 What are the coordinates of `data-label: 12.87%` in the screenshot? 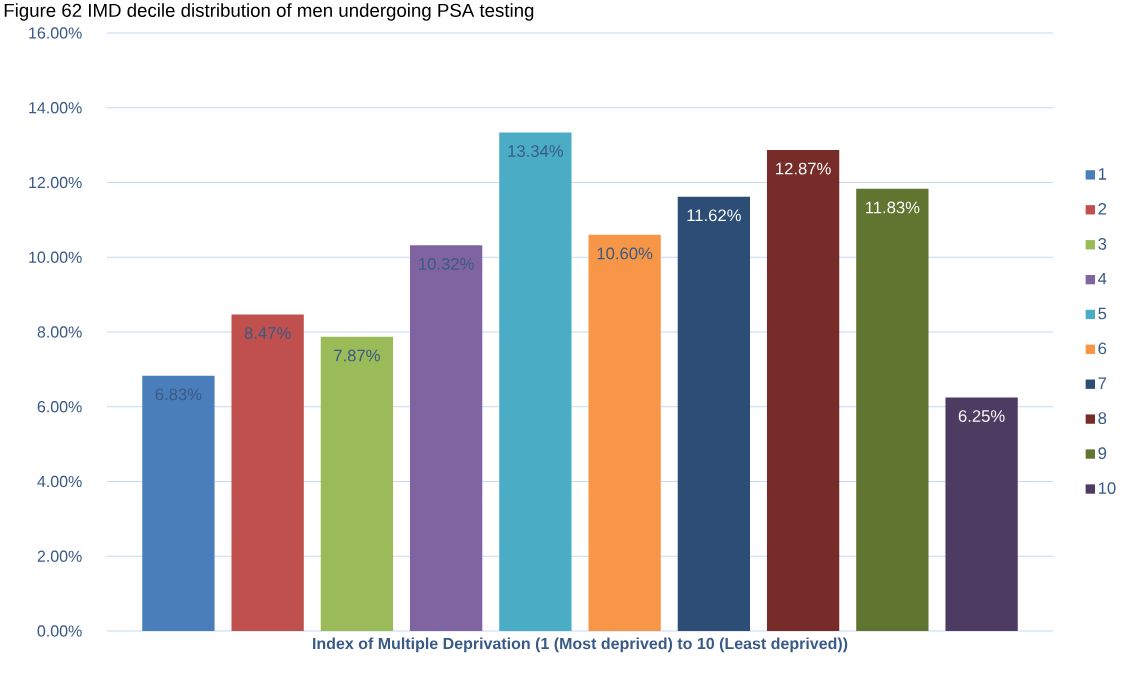 It's located at (803, 168).